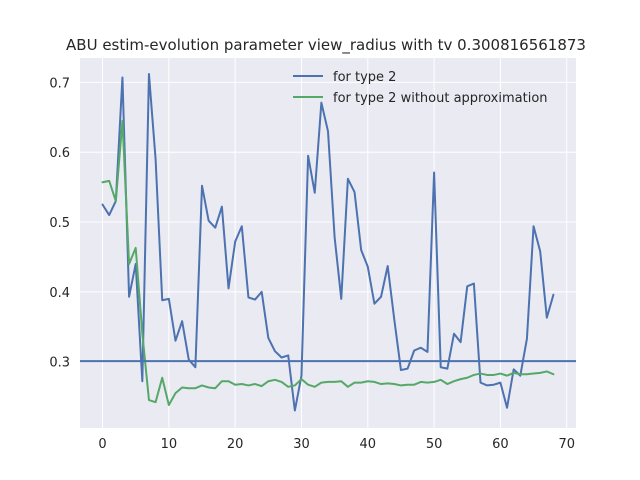  I want to click on x-tick-label: 0, so click(102, 444).